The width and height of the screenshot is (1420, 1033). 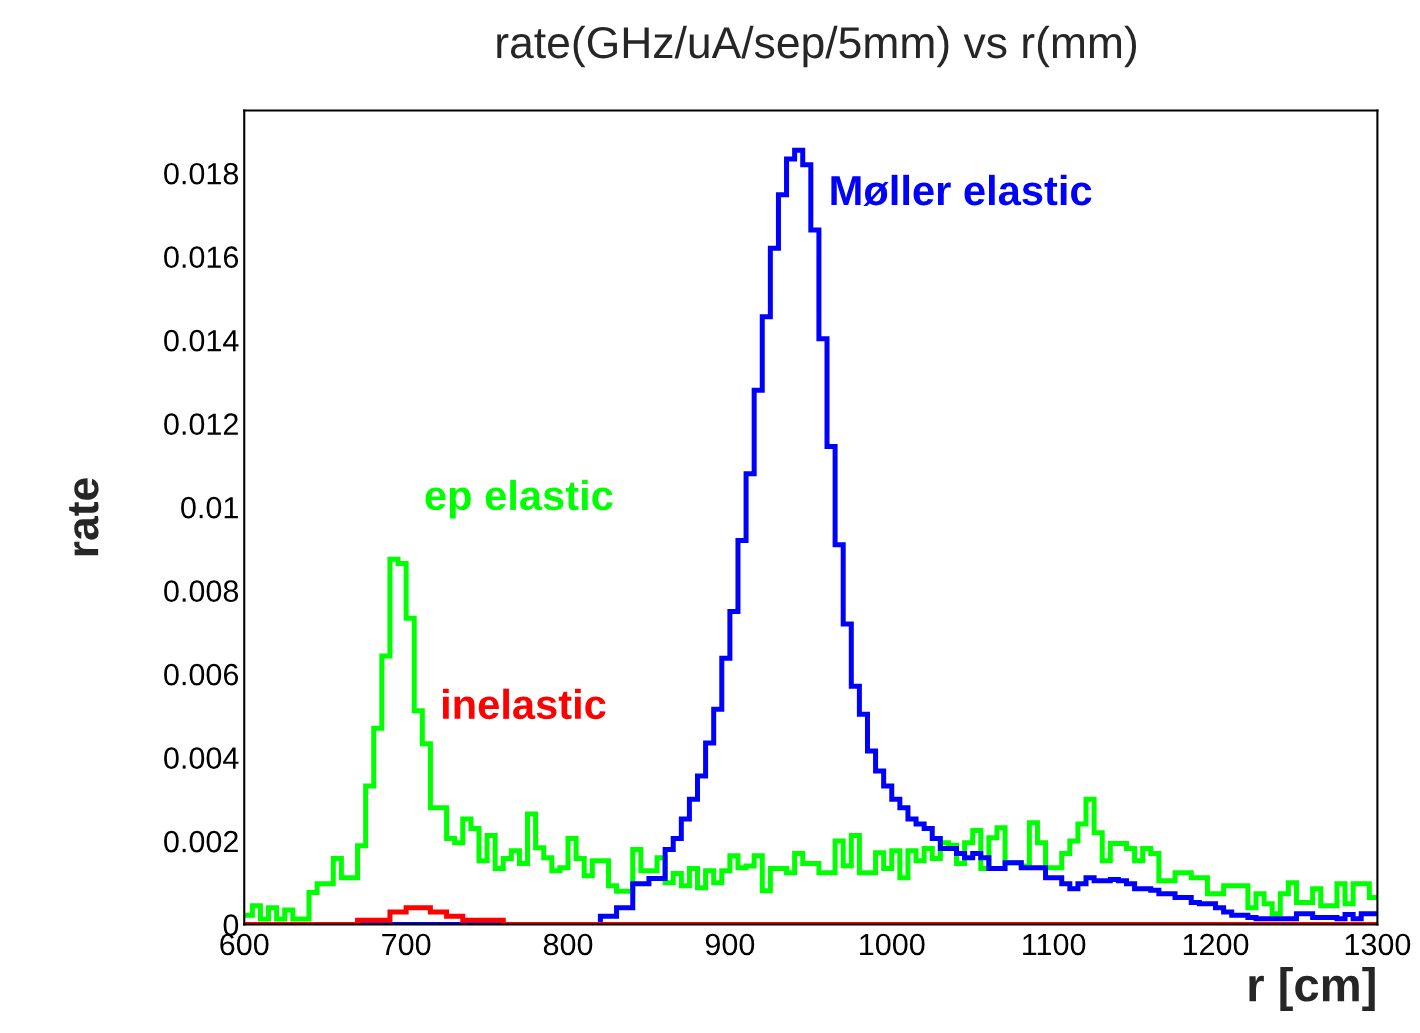 I want to click on x-tick-label: 1200, so click(x=1216, y=944).